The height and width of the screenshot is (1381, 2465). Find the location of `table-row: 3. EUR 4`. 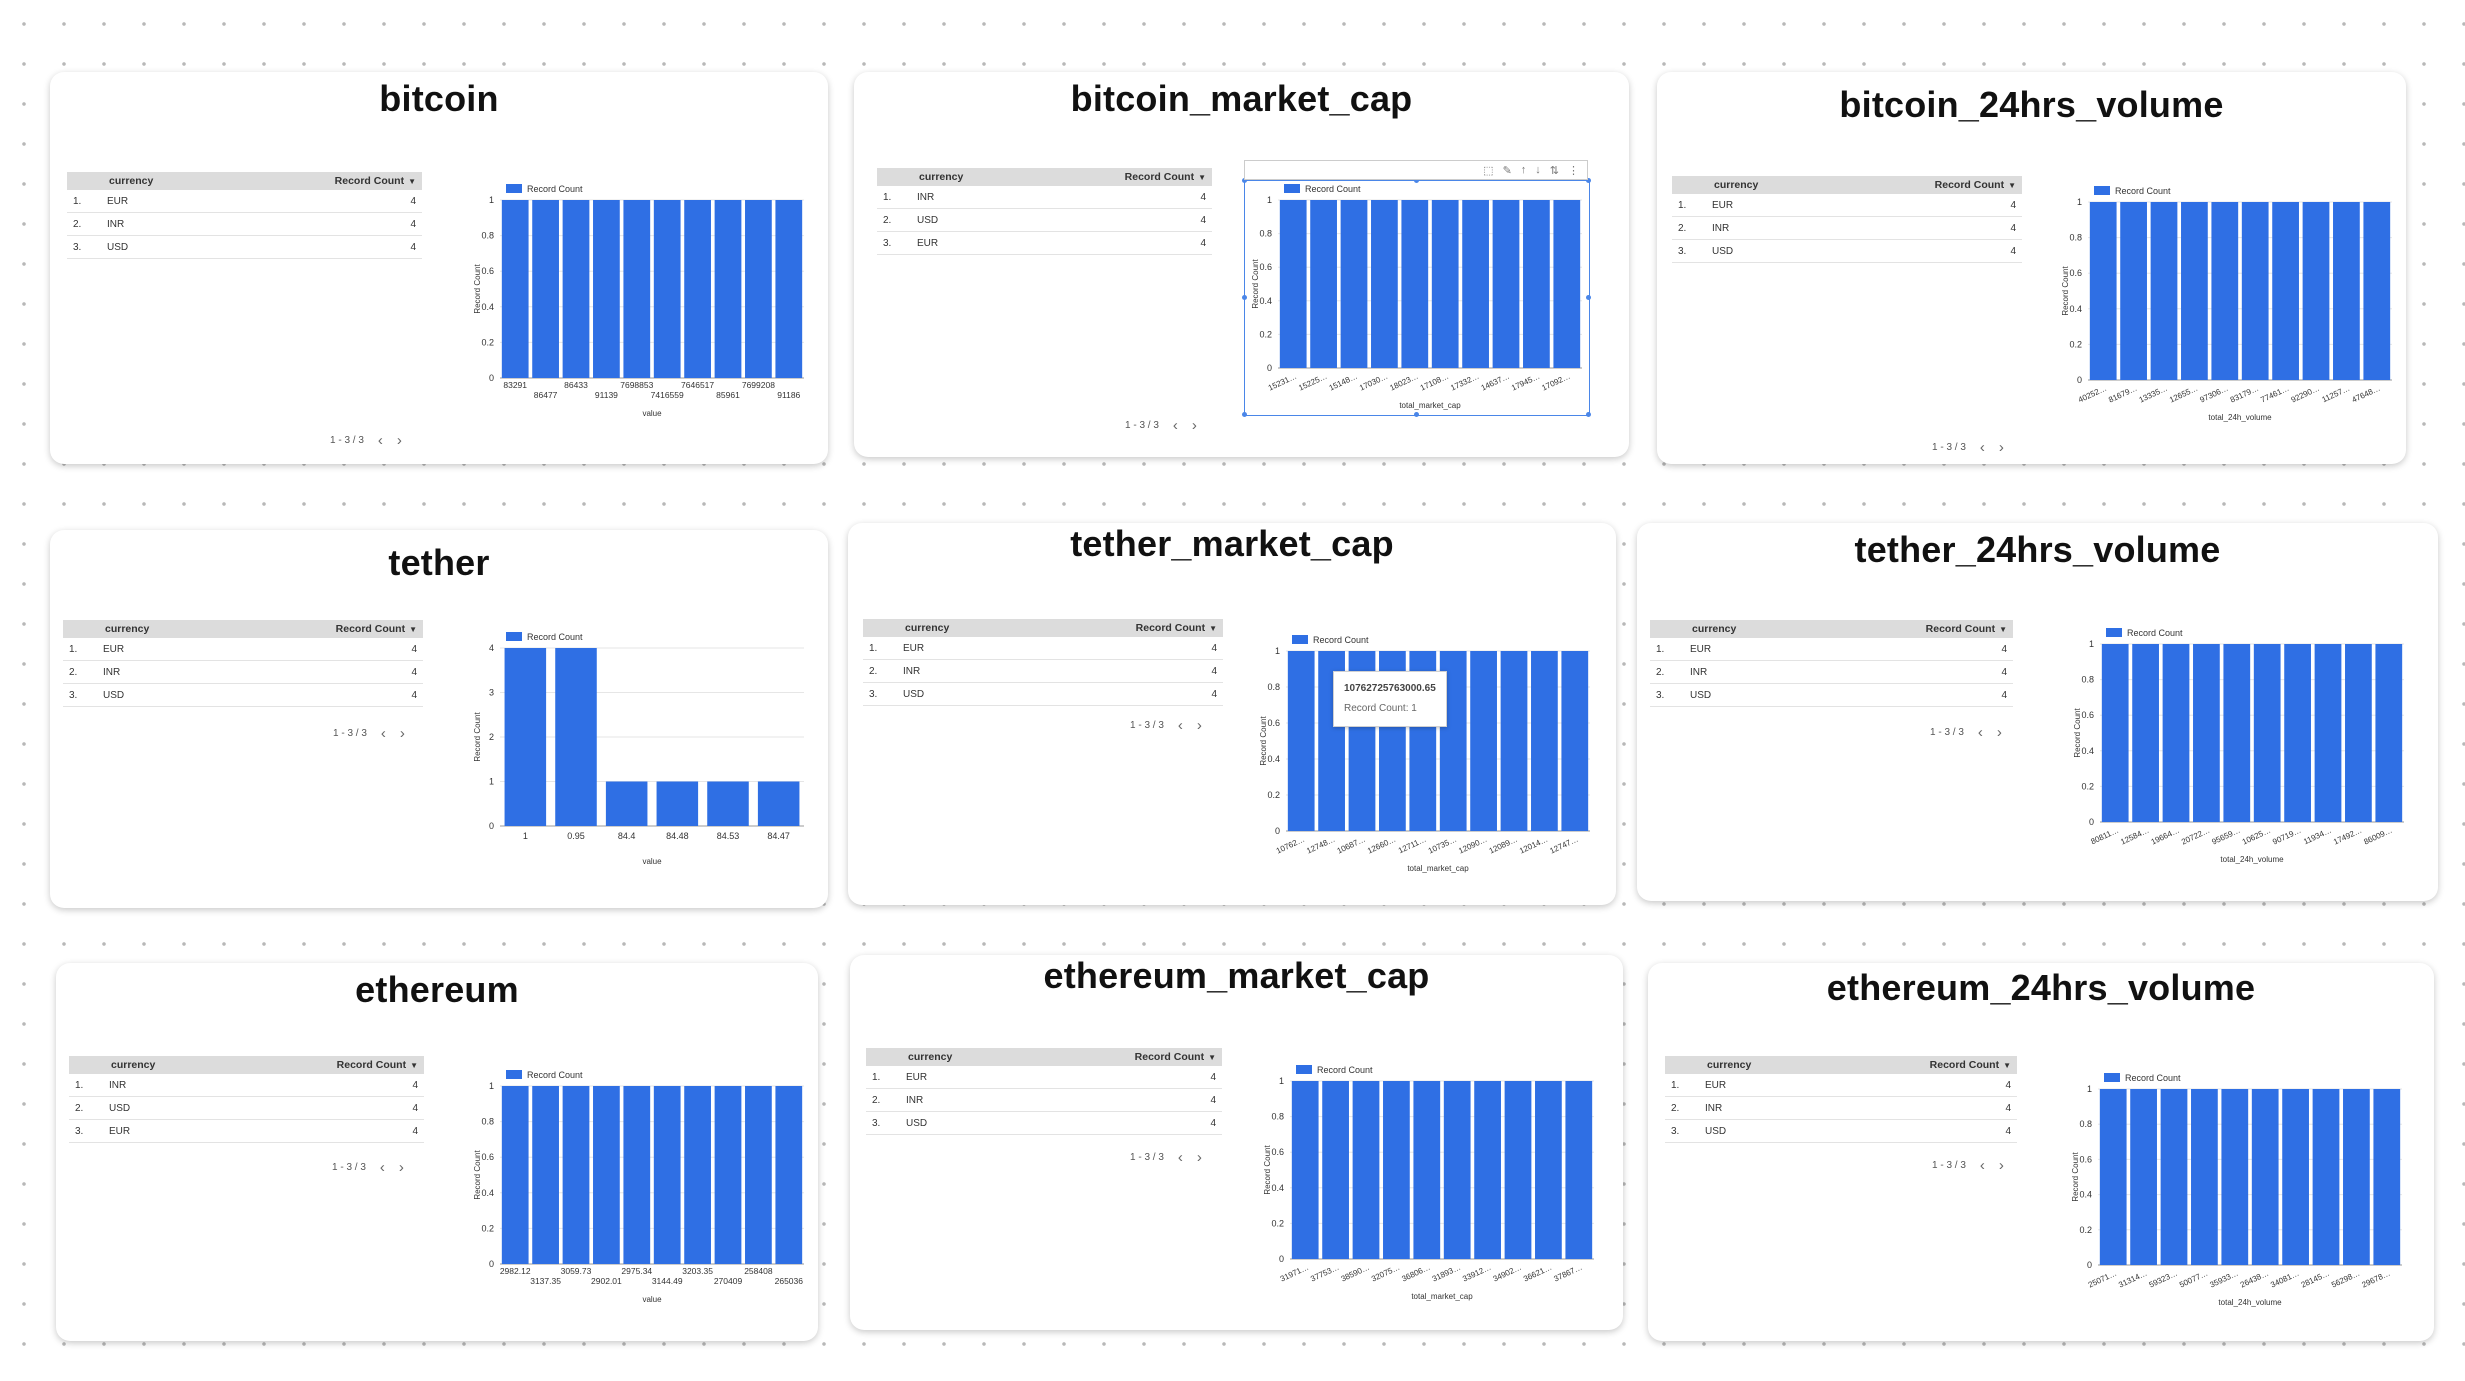

table-row: 3. EUR 4 is located at coordinates (1044, 243).